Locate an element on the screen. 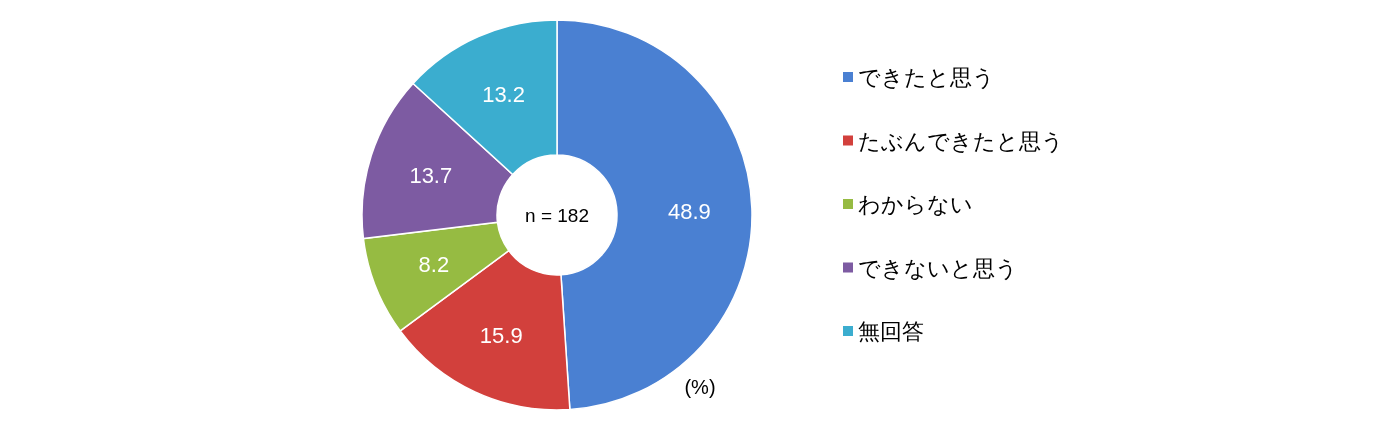  data-label: 13.7 is located at coordinates (431, 175).